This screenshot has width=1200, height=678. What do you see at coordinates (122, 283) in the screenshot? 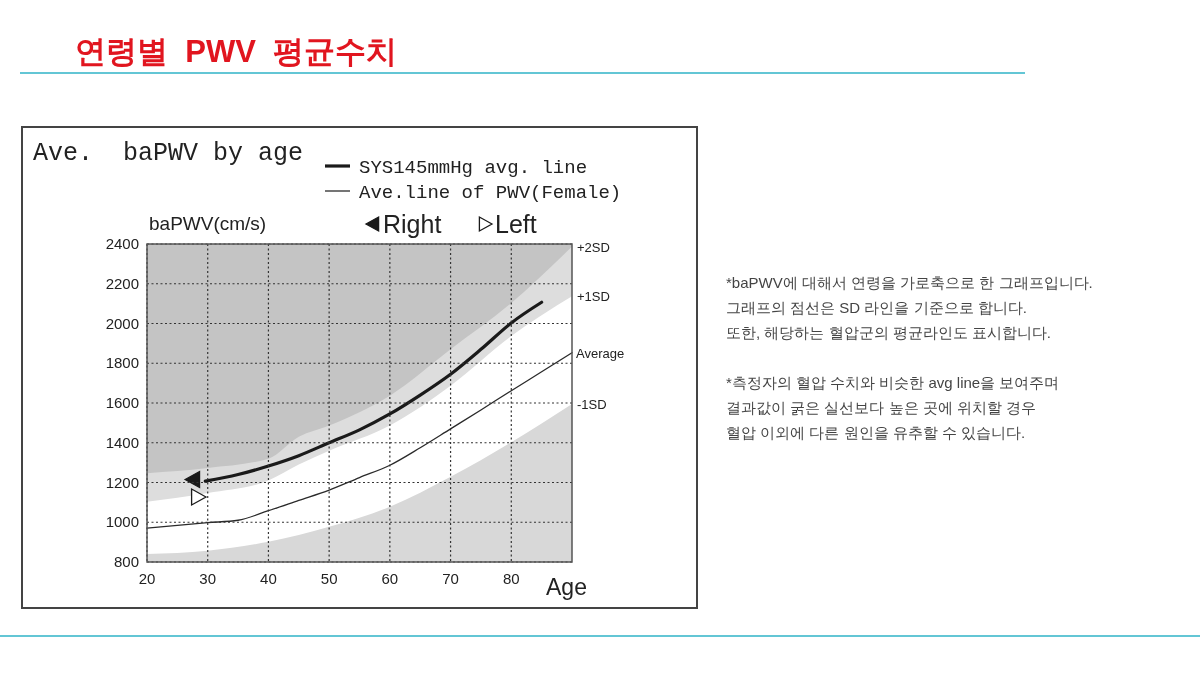
I see `y-tick-label: 2200` at bounding box center [122, 283].